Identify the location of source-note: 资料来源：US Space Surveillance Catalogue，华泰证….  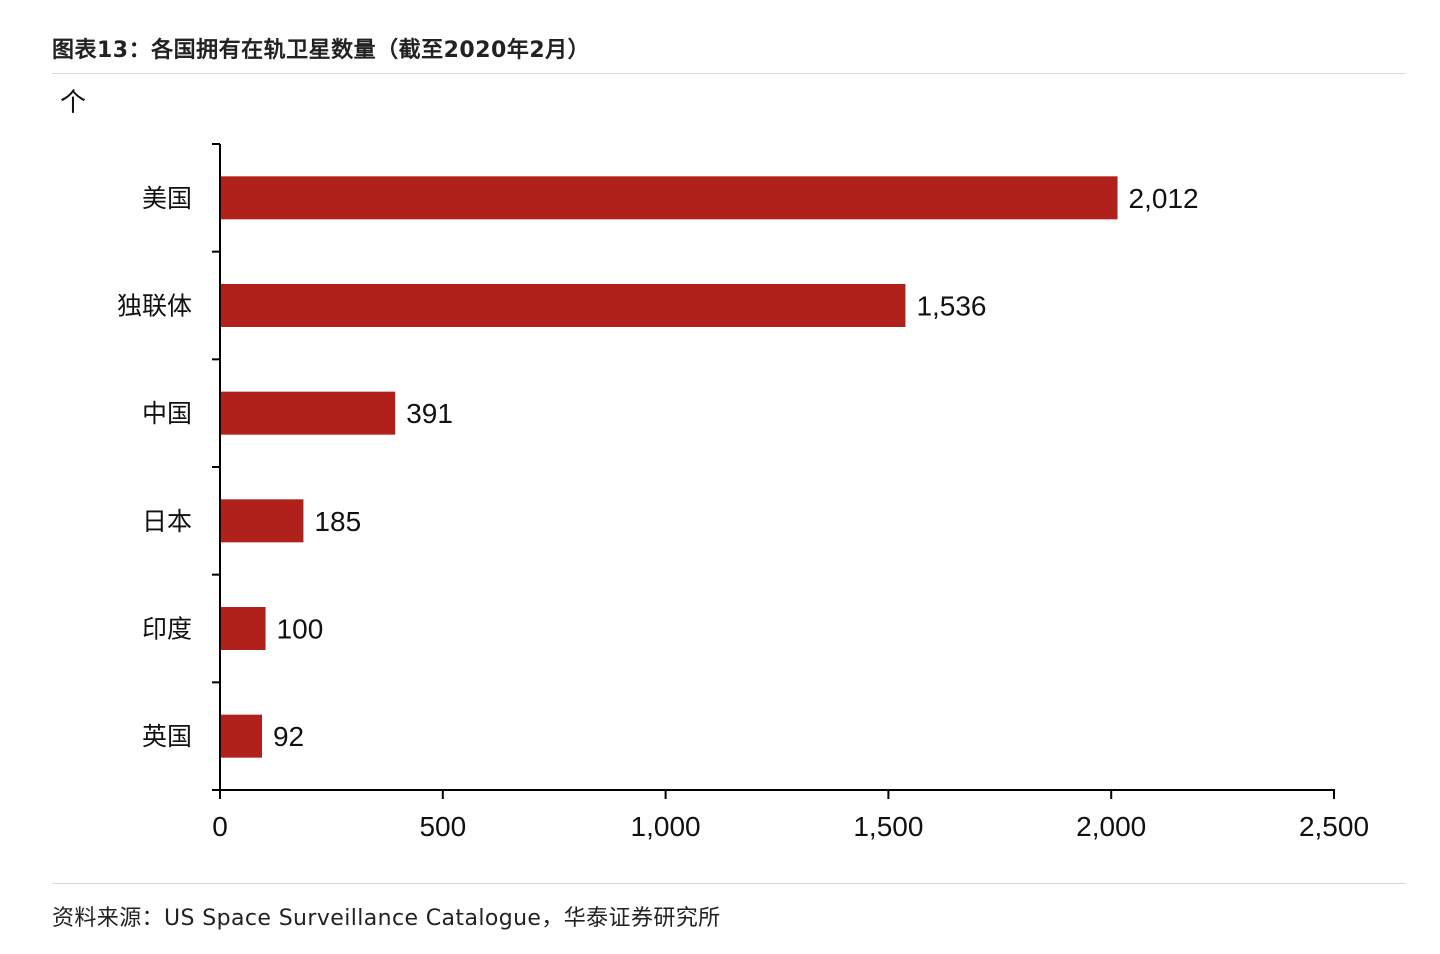
(386, 918).